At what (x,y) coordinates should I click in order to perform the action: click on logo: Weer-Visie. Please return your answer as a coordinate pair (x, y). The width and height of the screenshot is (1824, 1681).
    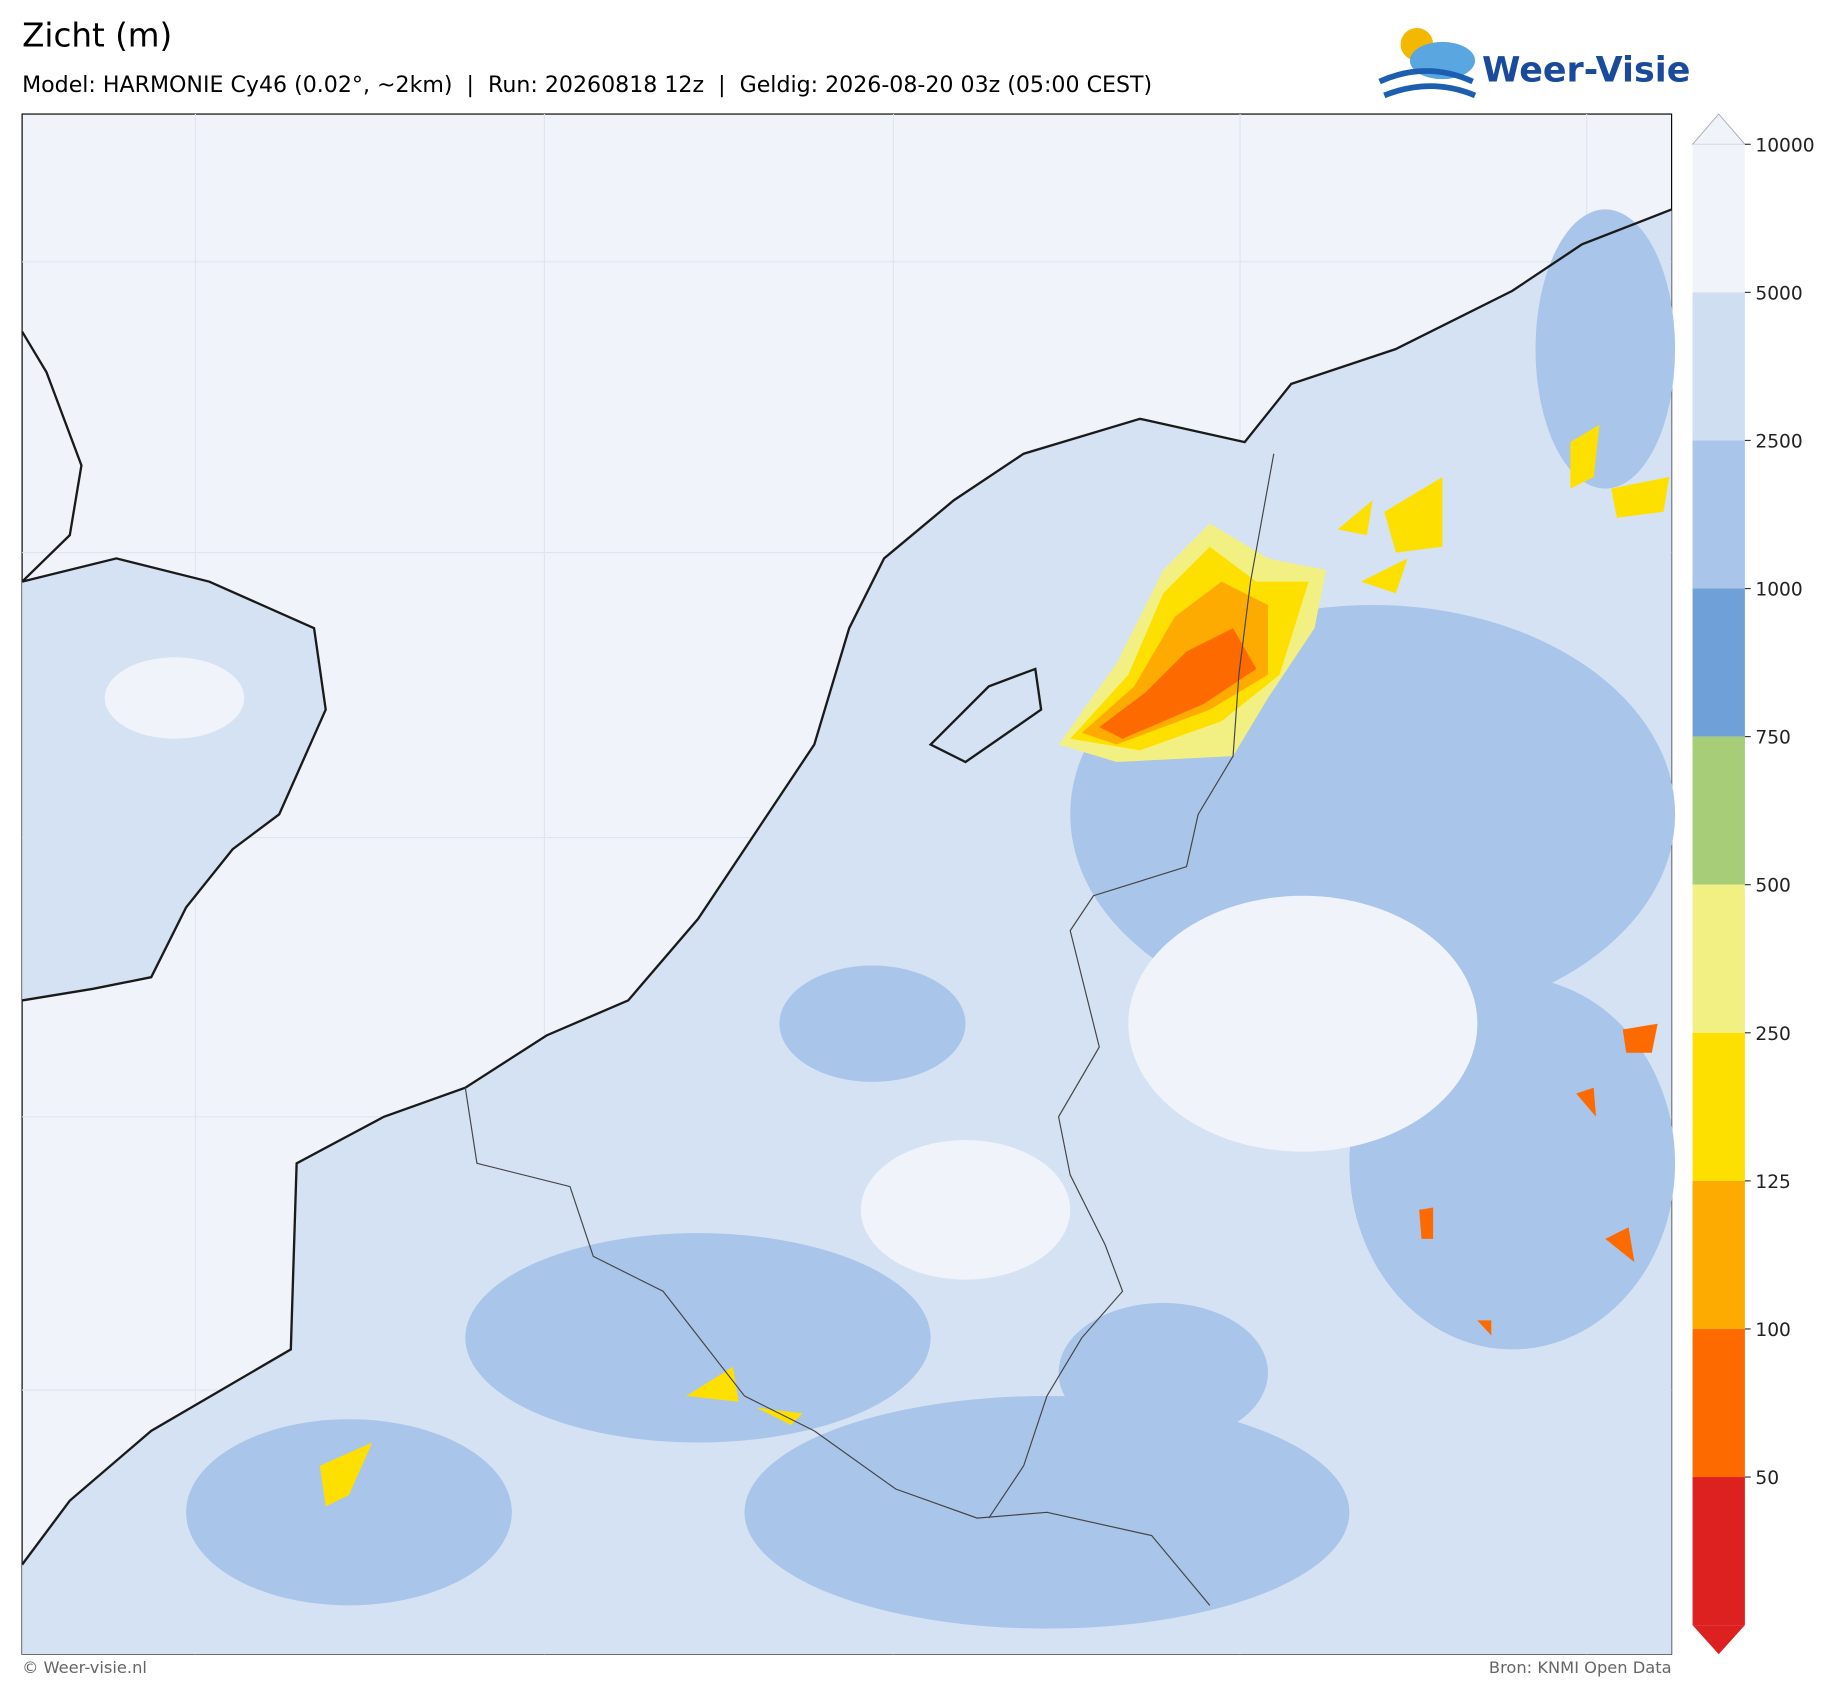
    Looking at the image, I should click on (1534, 63).